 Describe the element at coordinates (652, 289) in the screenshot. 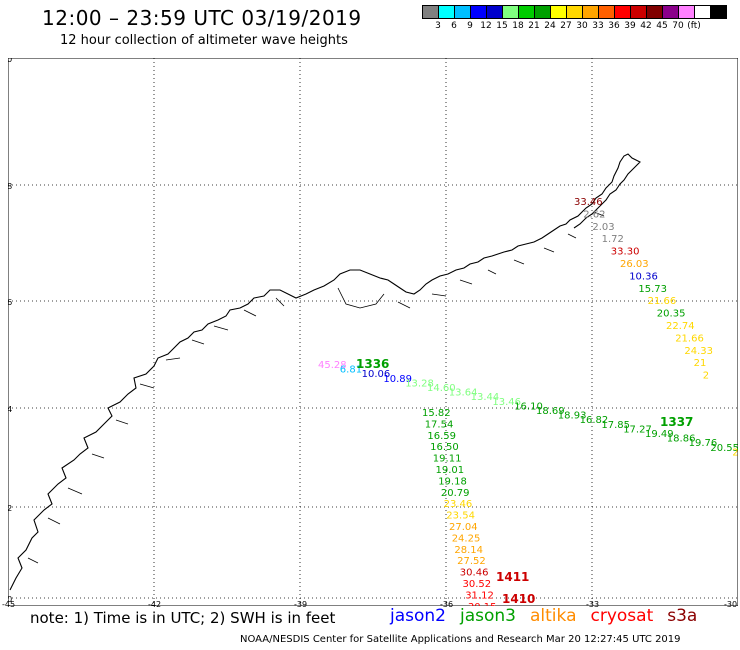

I see `wave-height-label: 15.73` at that location.